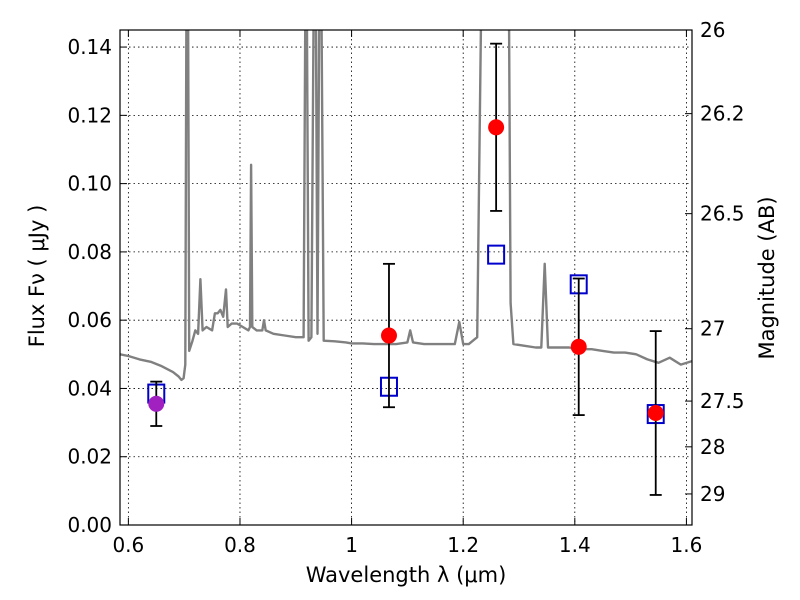  Describe the element at coordinates (722, 401) in the screenshot. I see `y2-tick-label: 27.5` at that location.